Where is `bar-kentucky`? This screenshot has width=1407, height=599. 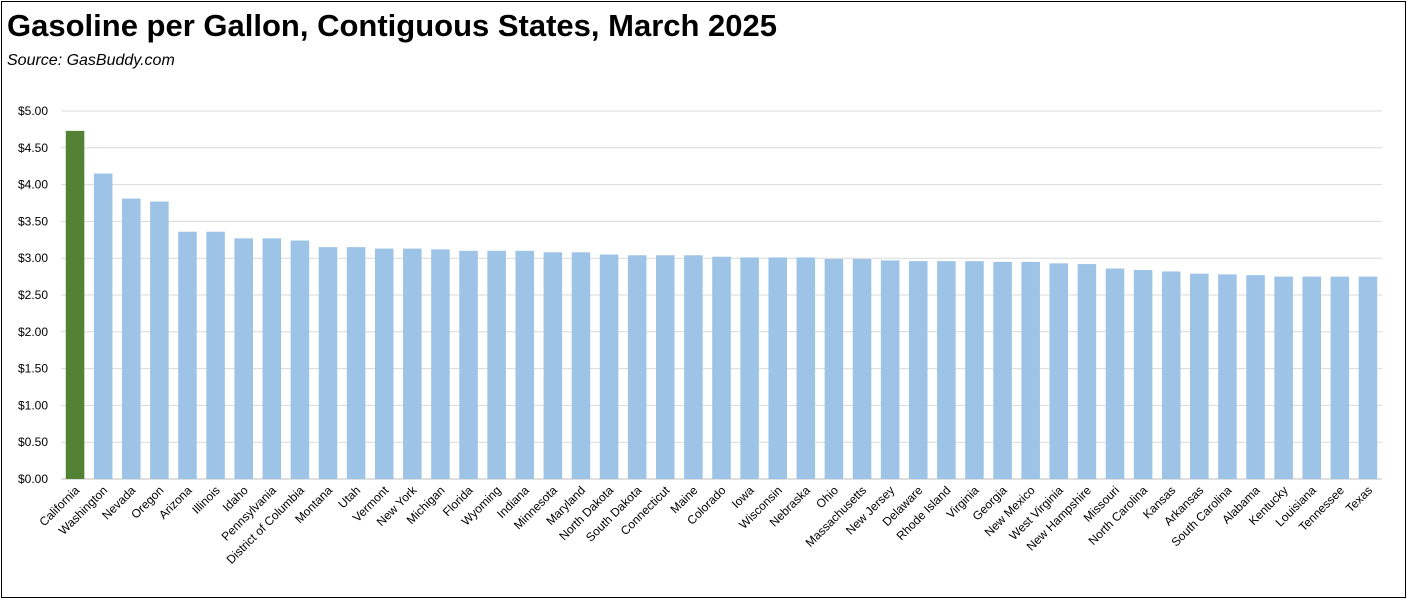 bar-kentucky is located at coordinates (1283, 377).